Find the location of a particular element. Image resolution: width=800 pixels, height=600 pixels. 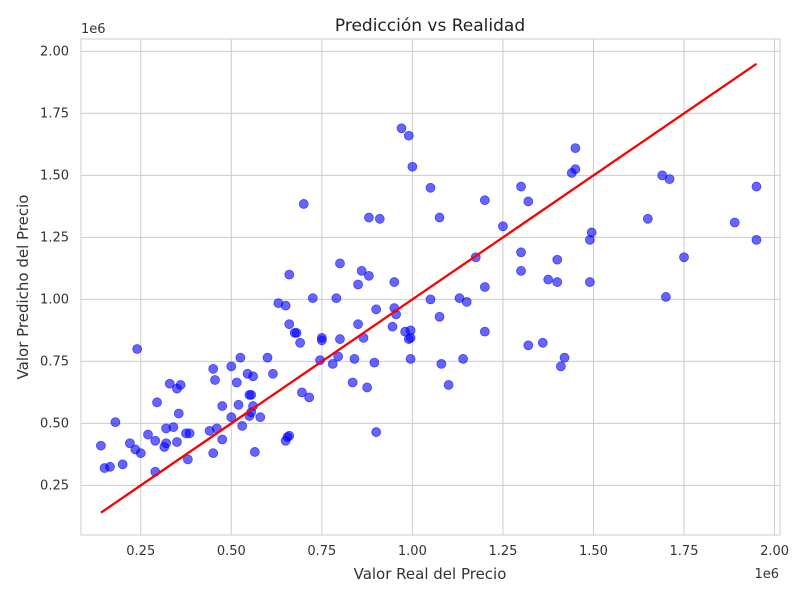

y-tick-label: 1.75 is located at coordinates (54, 113).